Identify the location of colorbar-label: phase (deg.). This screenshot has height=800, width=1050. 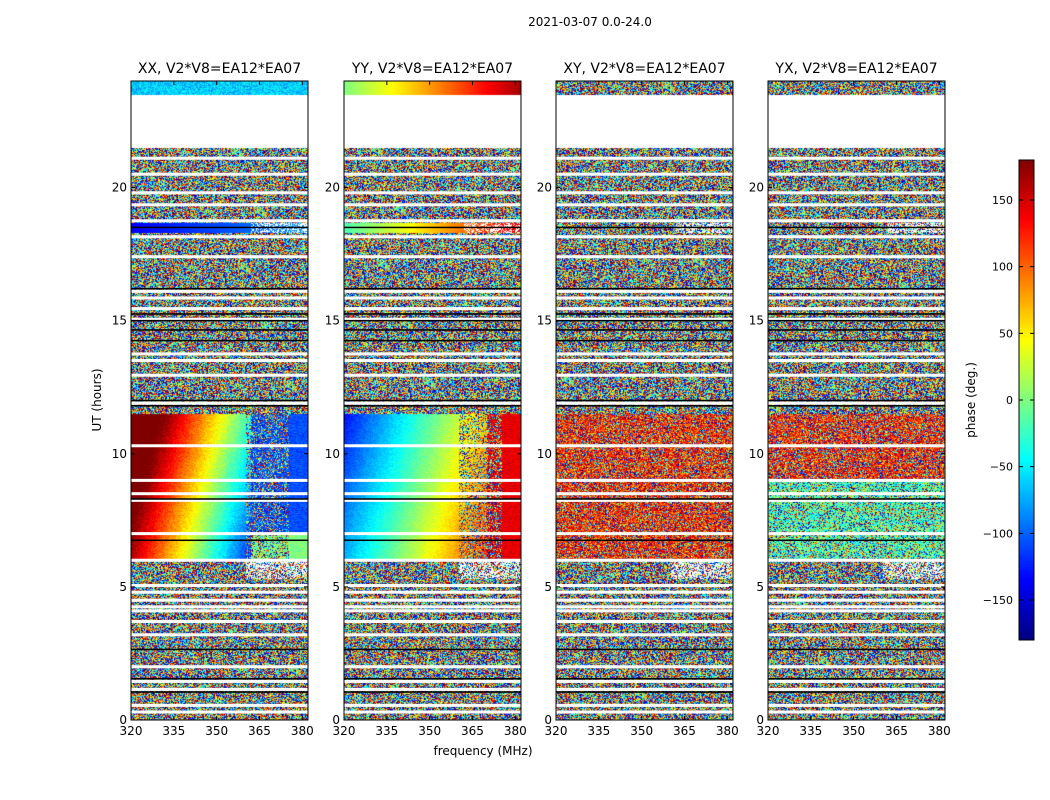
(971, 400).